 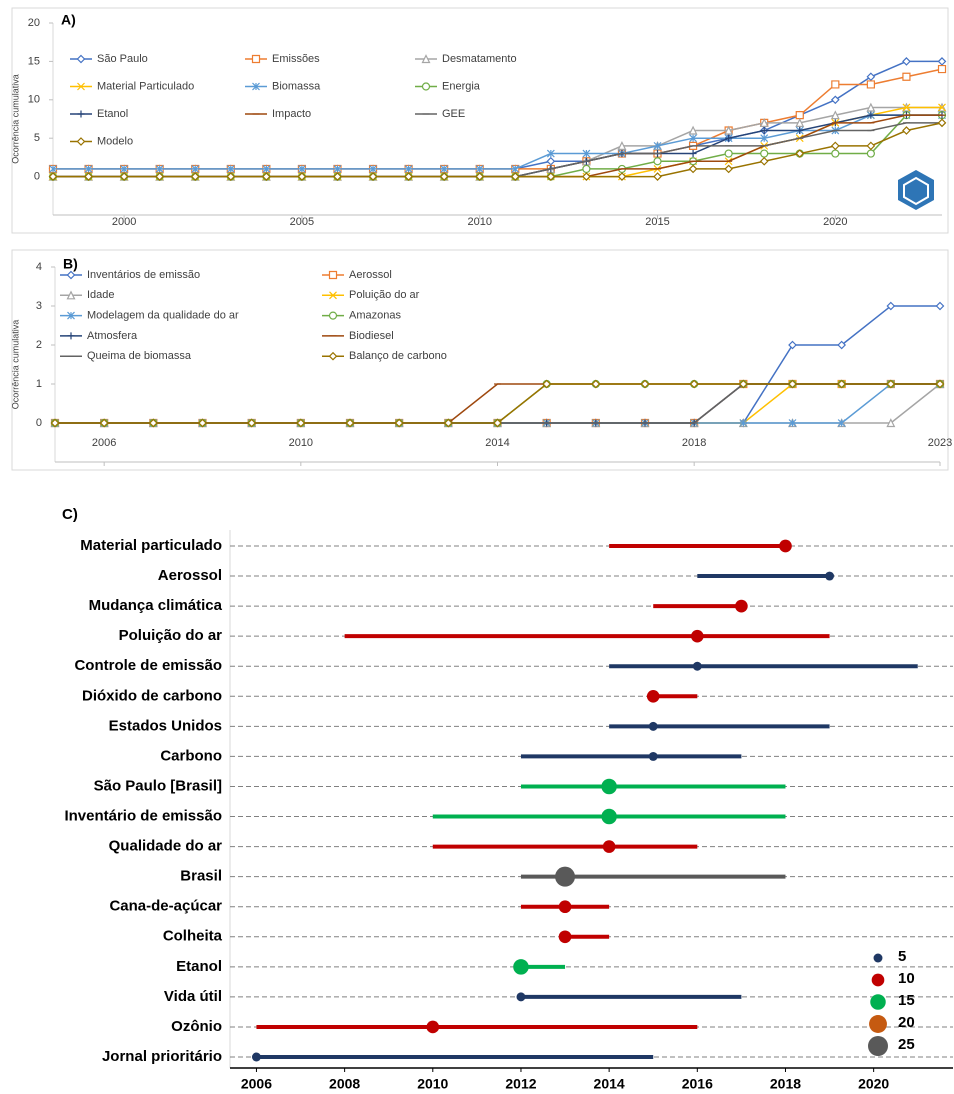 What do you see at coordinates (453, 114) in the screenshot?
I see `legend-label: GEE` at bounding box center [453, 114].